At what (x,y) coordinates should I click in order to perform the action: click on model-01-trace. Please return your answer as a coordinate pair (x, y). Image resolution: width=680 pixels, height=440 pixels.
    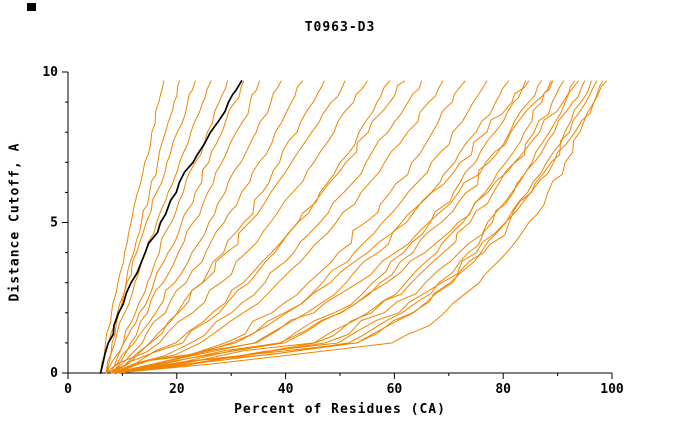
    Looking at the image, I should click on (132, 227).